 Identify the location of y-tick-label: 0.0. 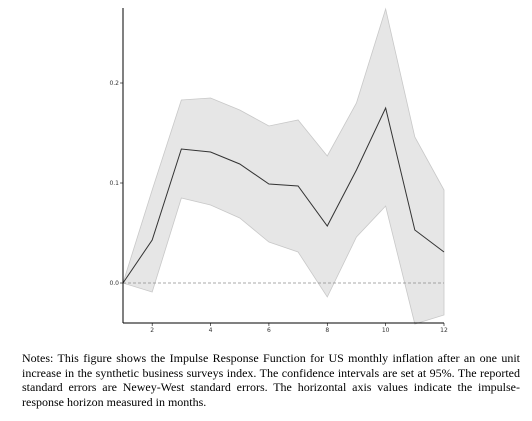
(114, 283).